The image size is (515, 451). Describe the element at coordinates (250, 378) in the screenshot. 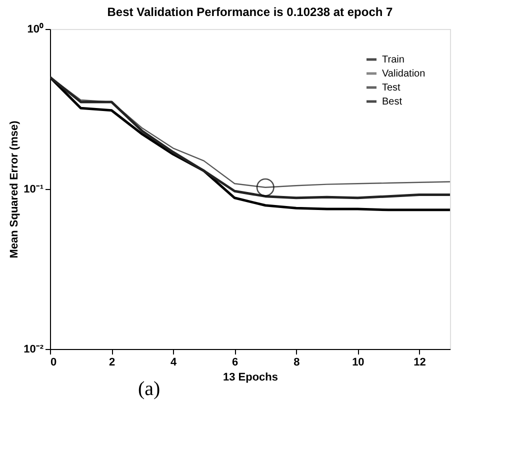

I see `x-axis-title: 13 Epochs` at that location.